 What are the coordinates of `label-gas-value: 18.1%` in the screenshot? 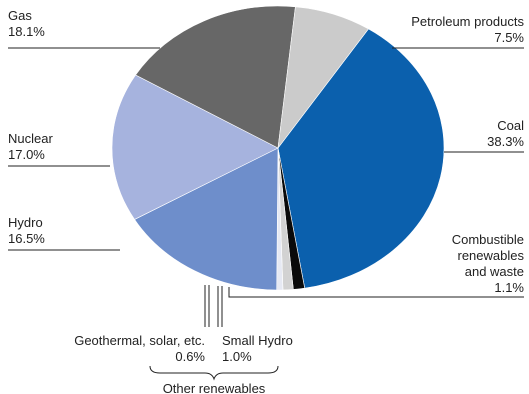 It's located at (26, 31).